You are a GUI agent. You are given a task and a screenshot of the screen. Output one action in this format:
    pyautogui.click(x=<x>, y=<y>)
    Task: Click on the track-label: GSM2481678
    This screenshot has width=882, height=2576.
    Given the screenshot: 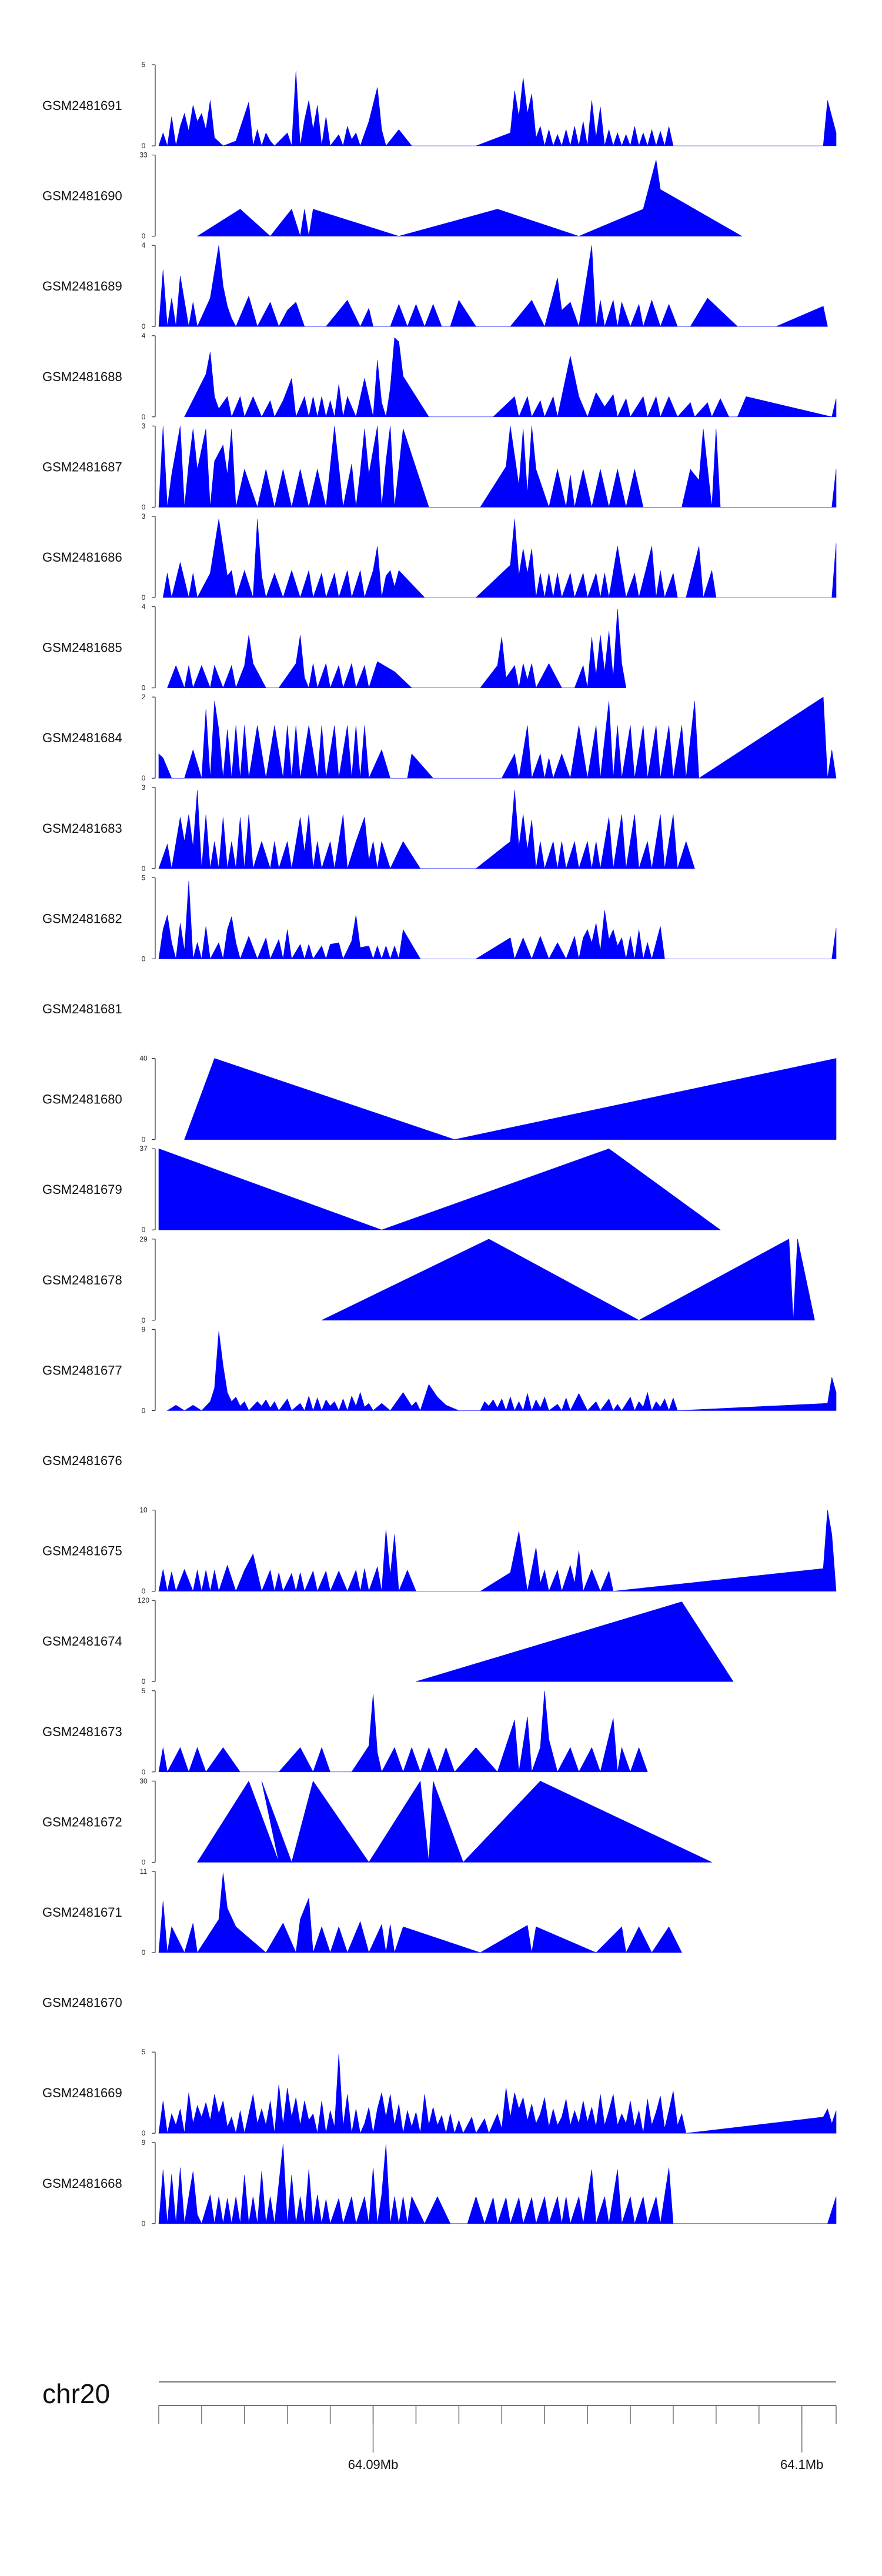 What is the action you would take?
    pyautogui.click(x=82, y=1280)
    